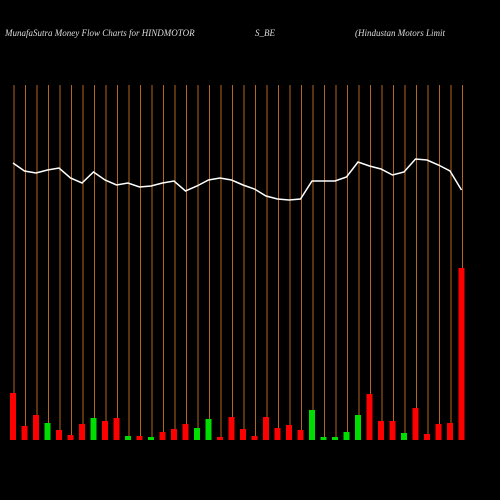 This screenshot has height=500, width=500. I want to click on chart-title: S_BE, so click(265, 33).